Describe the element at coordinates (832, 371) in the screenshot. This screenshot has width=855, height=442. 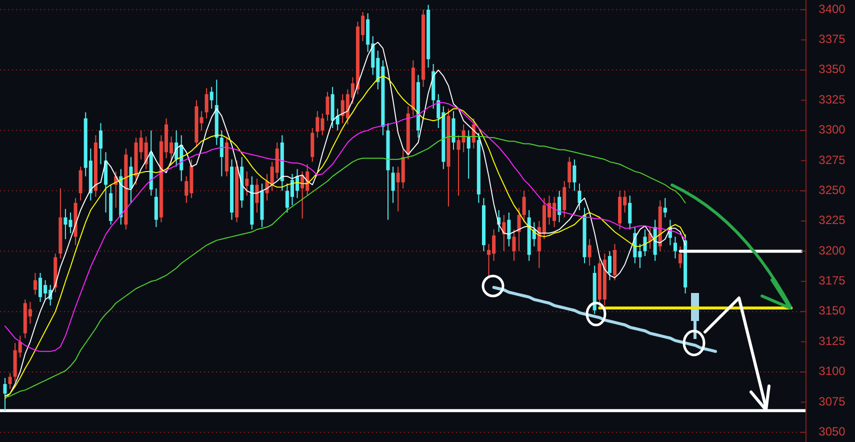
I see `y-tick-label: 3100` at that location.